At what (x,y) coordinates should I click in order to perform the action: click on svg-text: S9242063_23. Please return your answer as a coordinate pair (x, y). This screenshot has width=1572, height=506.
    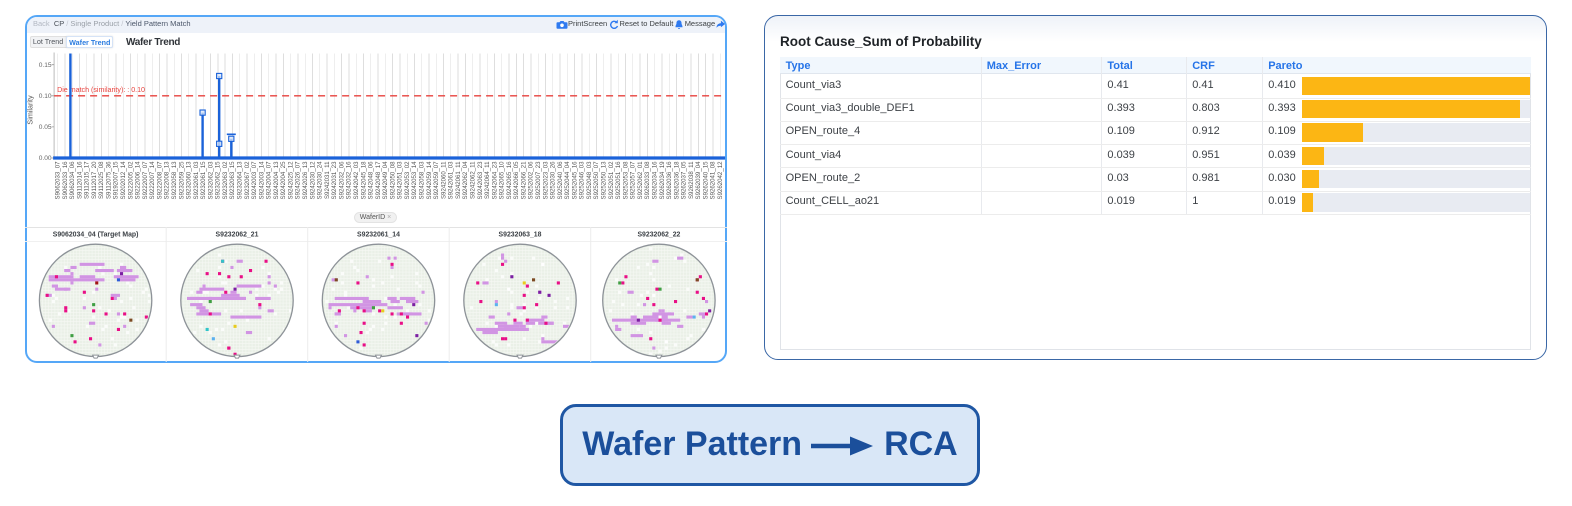
    Looking at the image, I should click on (480, 180).